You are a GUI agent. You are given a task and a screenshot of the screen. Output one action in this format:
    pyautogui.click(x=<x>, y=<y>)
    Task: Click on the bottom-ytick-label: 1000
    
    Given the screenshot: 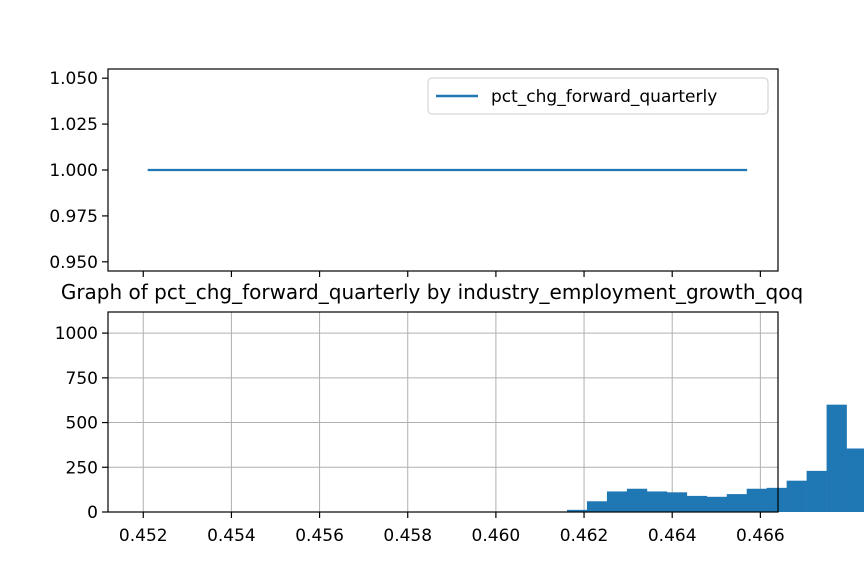 What is the action you would take?
    pyautogui.click(x=76, y=334)
    